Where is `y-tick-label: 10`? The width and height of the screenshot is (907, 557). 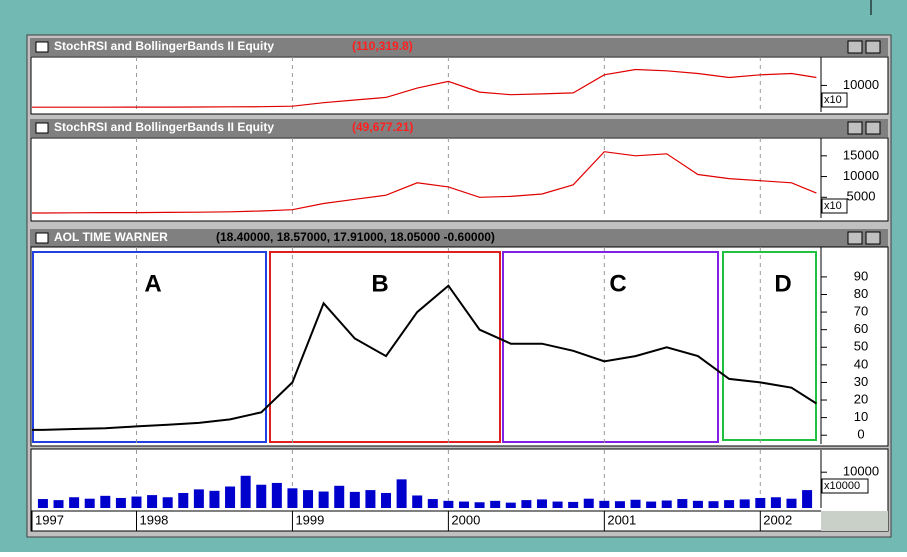
y-tick-label: 10 is located at coordinates (861, 416).